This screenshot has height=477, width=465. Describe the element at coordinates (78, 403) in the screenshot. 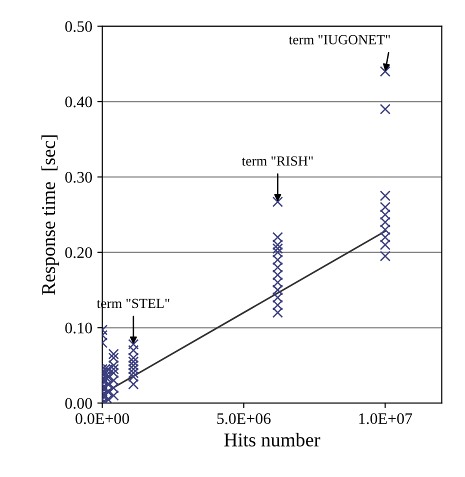

I see `y-tick-label: 0.00` at that location.